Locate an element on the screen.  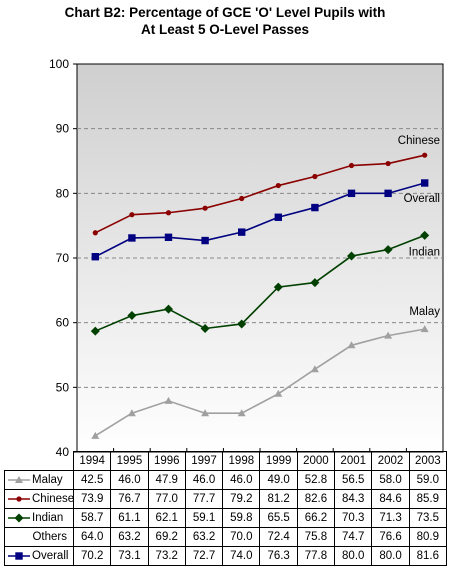
y-tick-label-40: 40 is located at coordinates (63, 452).